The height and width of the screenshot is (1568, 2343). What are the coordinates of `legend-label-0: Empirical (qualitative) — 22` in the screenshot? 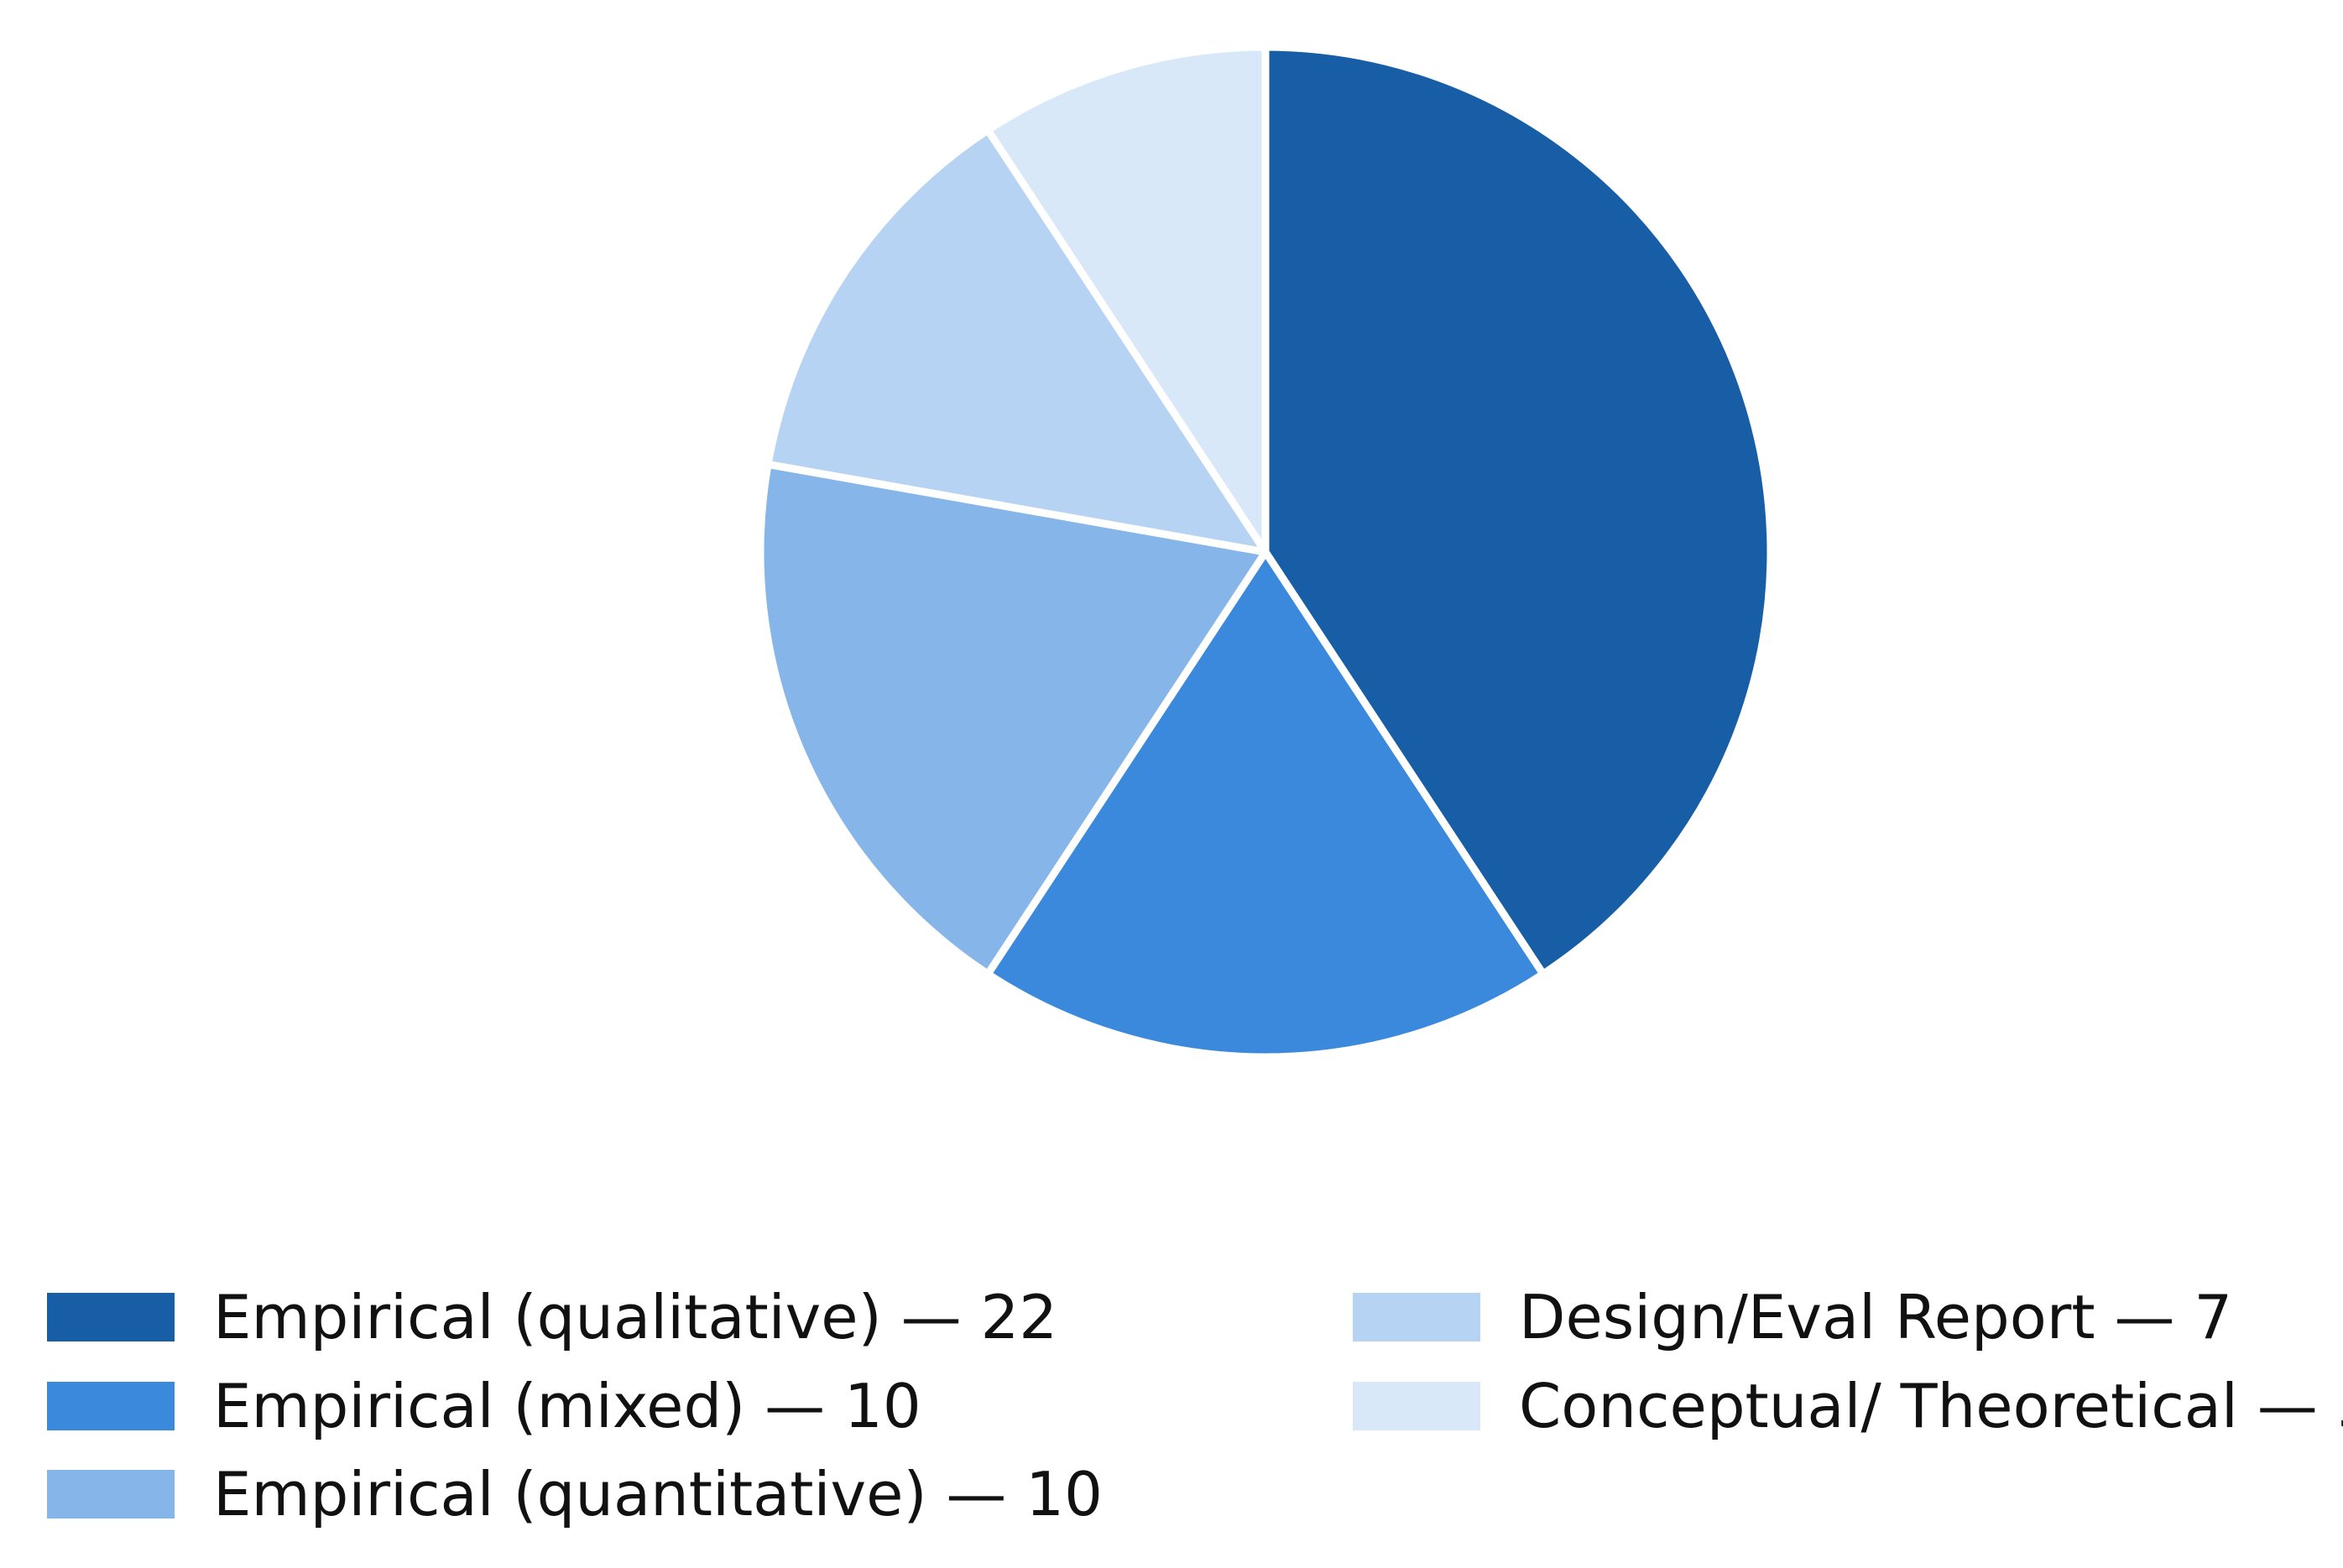 It's located at (635, 1317).